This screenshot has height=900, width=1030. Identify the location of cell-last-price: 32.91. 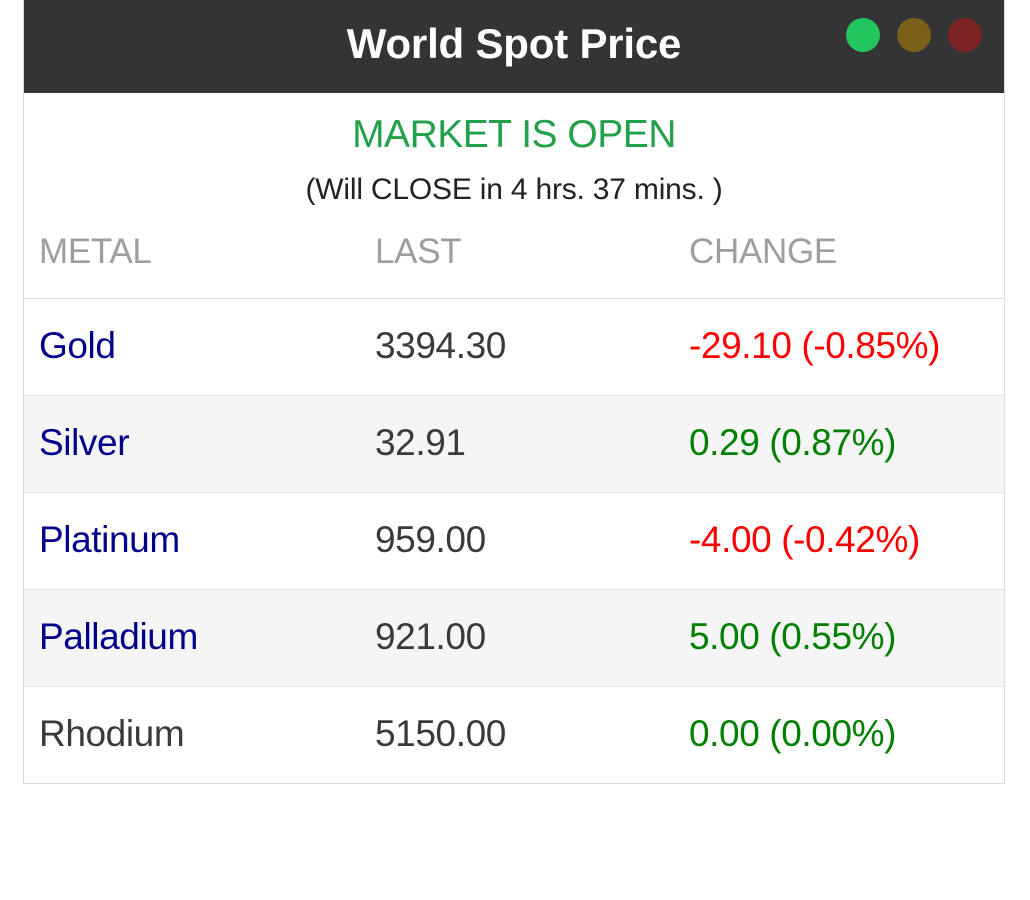
(515, 444).